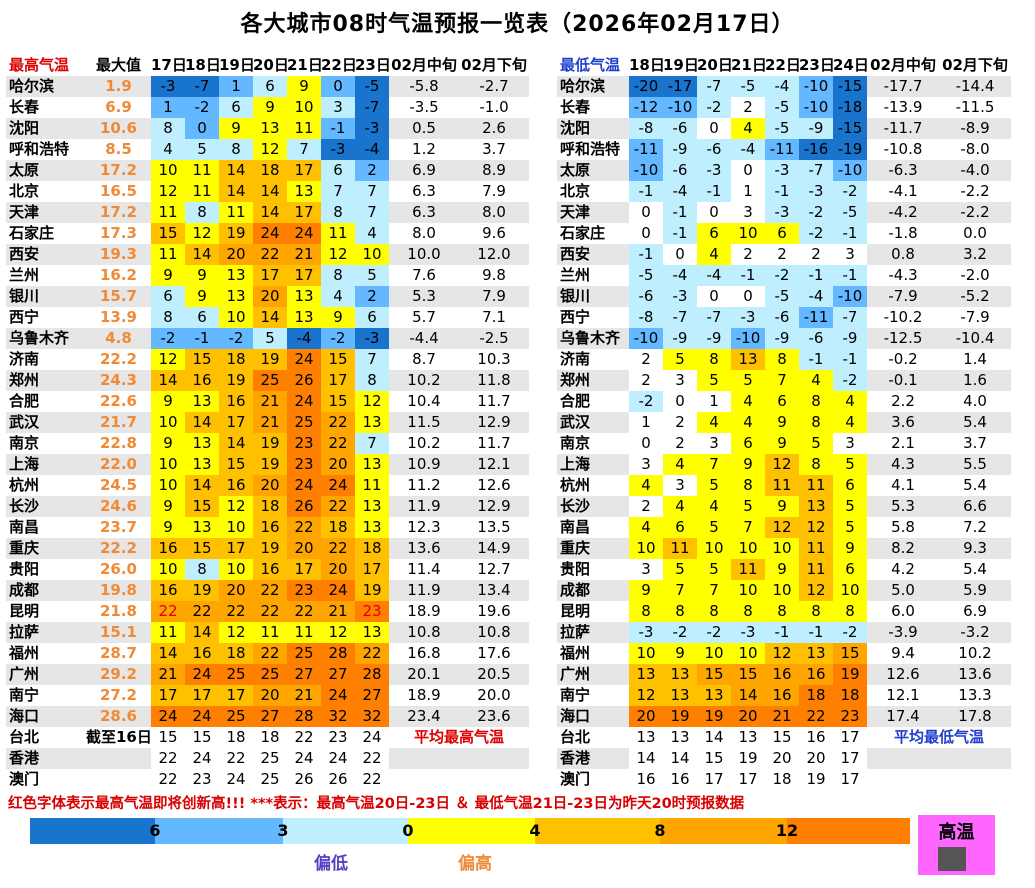  What do you see at coordinates (424, 590) in the screenshot?
I see `decade-average: 11.9` at bounding box center [424, 590].